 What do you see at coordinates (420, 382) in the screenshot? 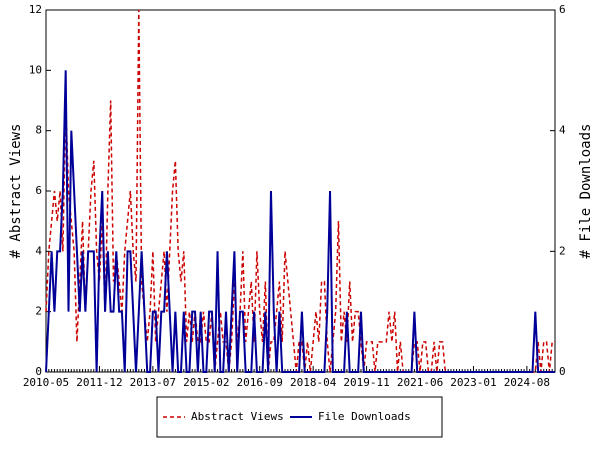
I see `x-tick-label: 2021-06` at bounding box center [420, 382].